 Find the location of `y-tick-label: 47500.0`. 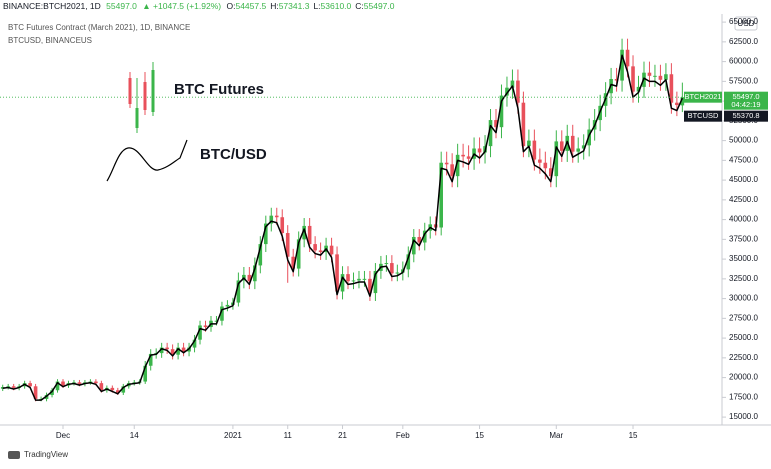

y-tick-label: 47500.0 is located at coordinates (743, 159).